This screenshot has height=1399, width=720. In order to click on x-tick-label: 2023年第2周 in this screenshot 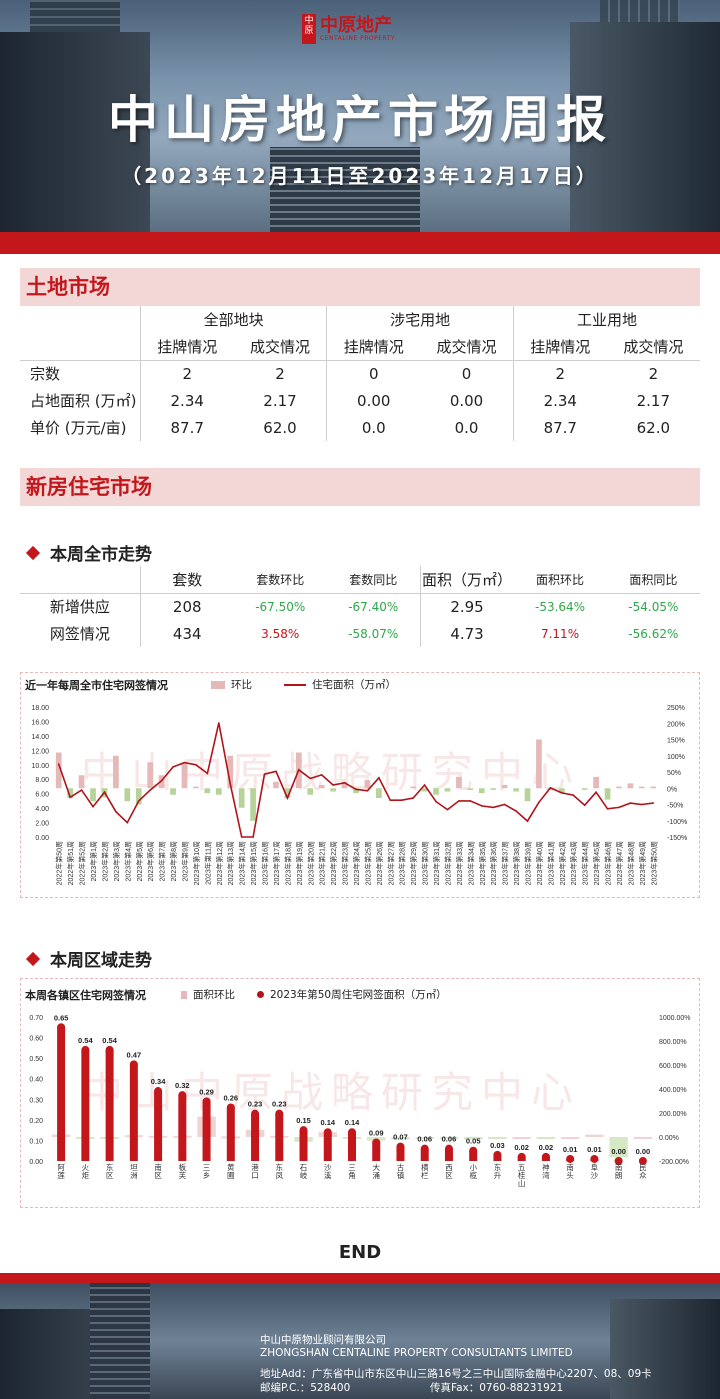, I will do `click(104, 861)`.